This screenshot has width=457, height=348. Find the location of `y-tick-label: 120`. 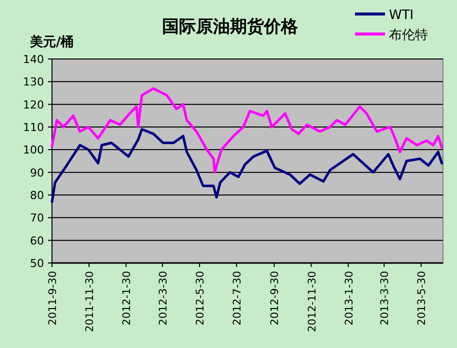

y-tick-label: 120 is located at coordinates (33, 105).